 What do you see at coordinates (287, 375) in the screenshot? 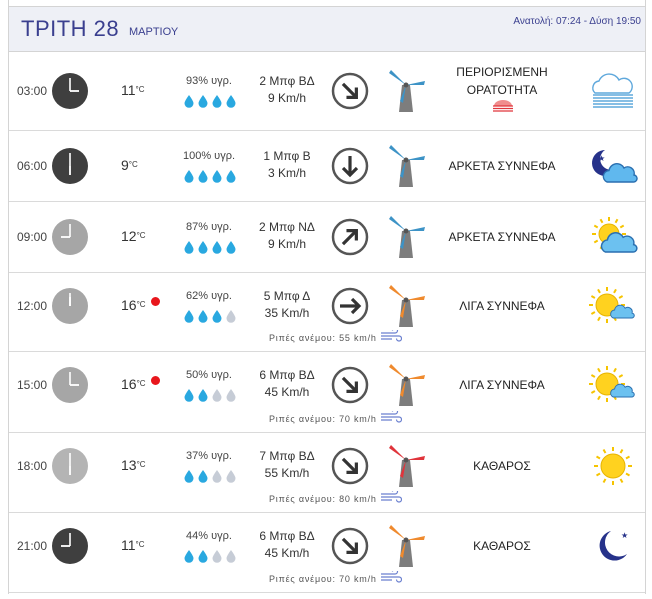
I see `wind-beaufort: 6 Μπφ ΒΔ` at bounding box center [287, 375].